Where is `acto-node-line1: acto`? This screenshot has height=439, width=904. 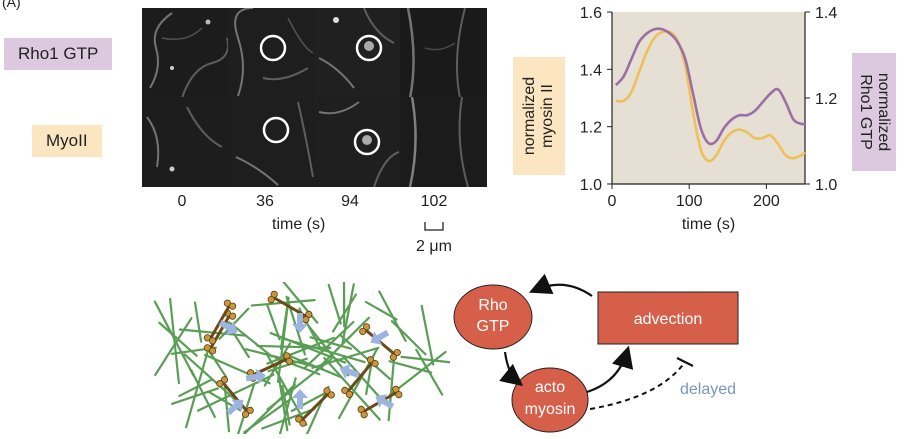 acto-node-line1: acto is located at coordinates (550, 387).